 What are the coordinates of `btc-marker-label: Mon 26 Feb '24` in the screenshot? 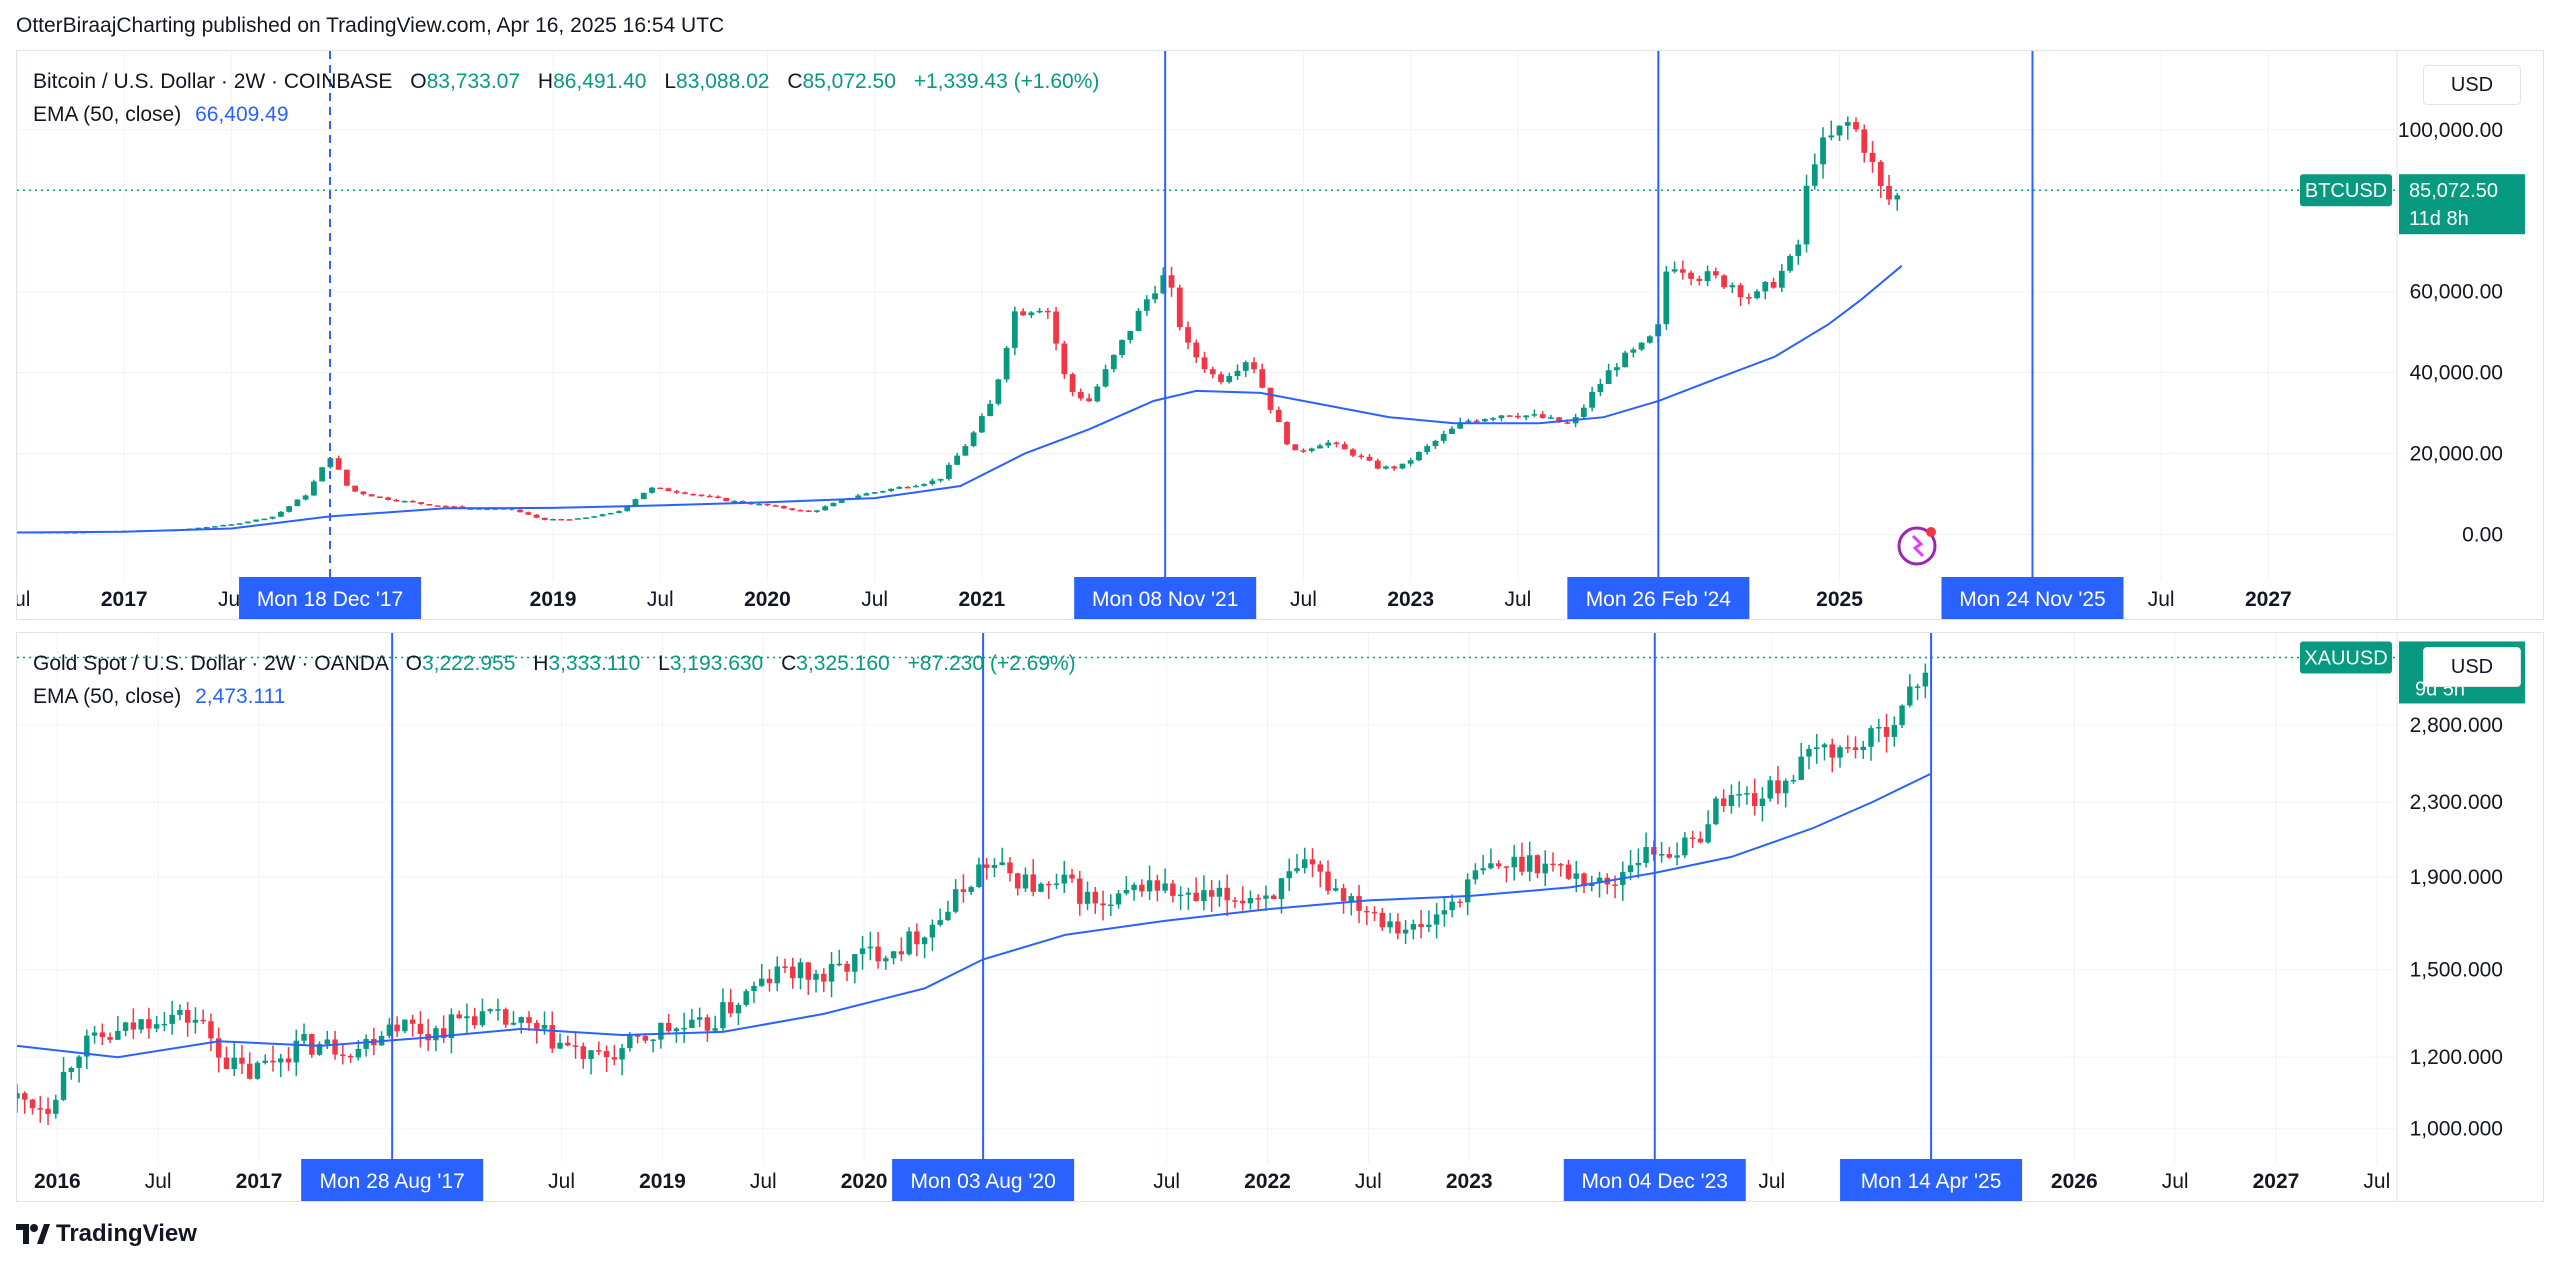 It's located at (1659, 599).